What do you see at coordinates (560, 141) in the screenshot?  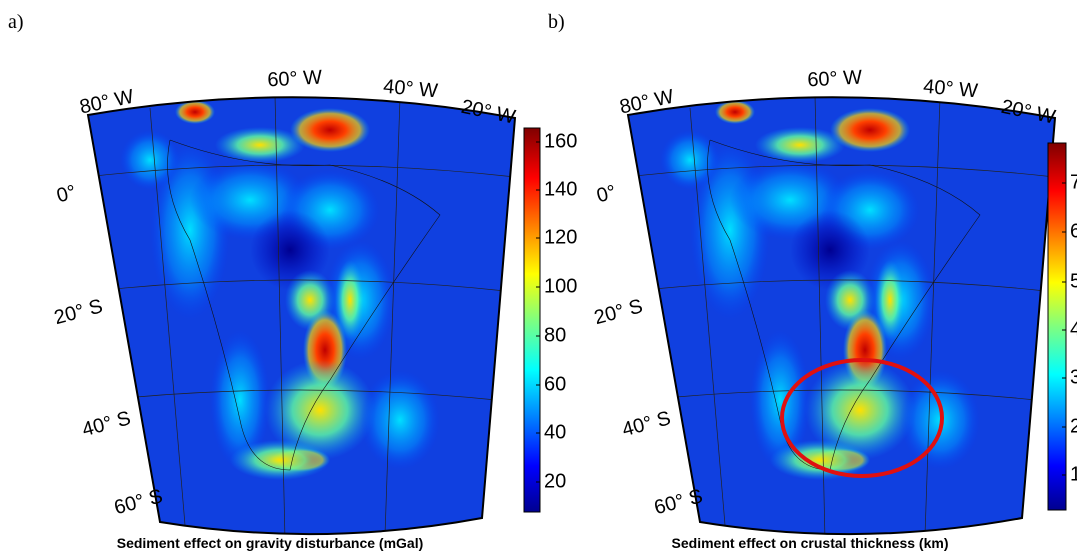 I see `colorbar-label: 160` at bounding box center [560, 141].